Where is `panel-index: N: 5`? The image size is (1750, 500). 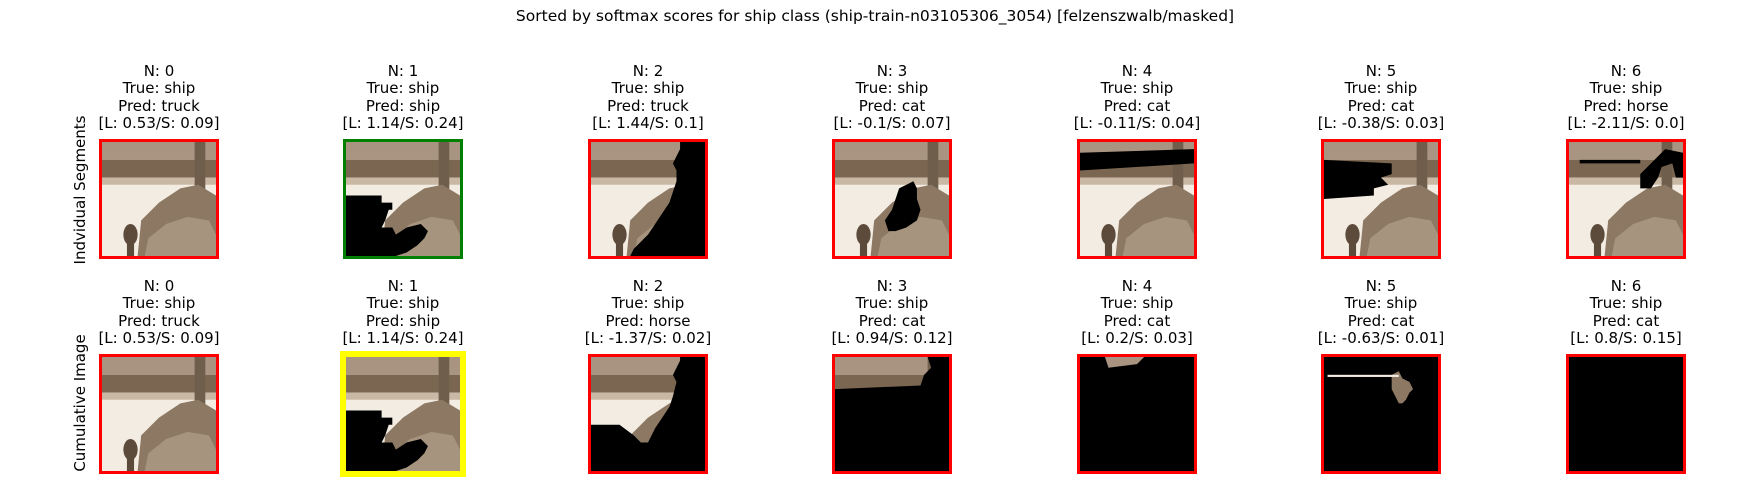
panel-index: N: 5 is located at coordinates (1381, 286).